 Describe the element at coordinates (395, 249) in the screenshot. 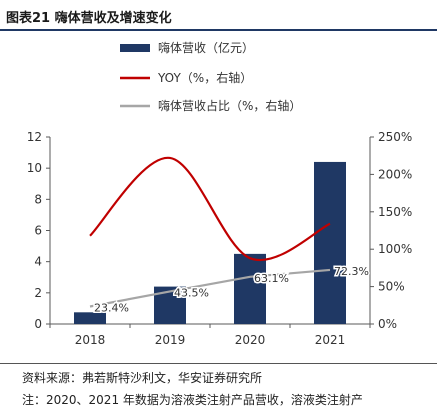

I see `right-axis-tick-label: 100%` at that location.